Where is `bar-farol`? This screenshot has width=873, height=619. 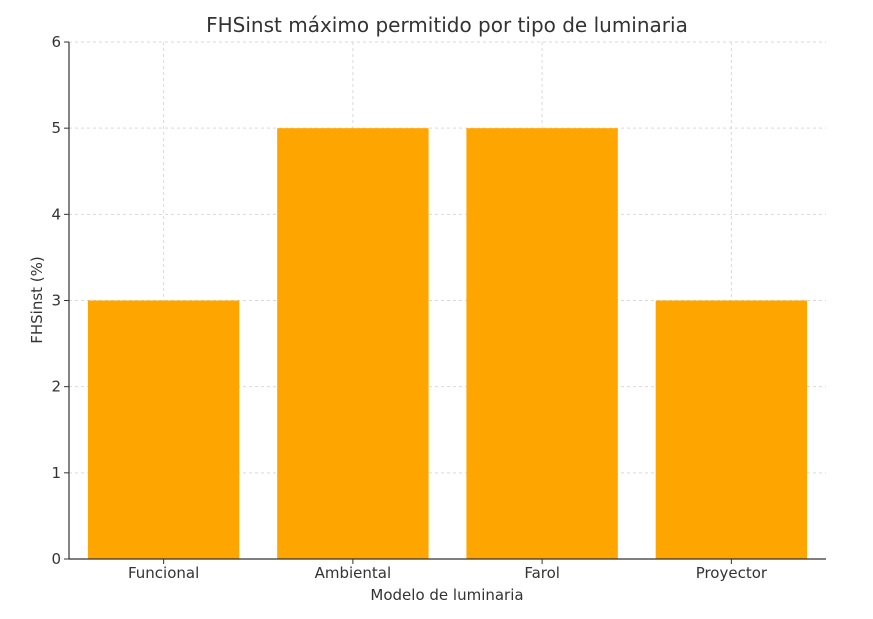
bar-farol is located at coordinates (542, 343).